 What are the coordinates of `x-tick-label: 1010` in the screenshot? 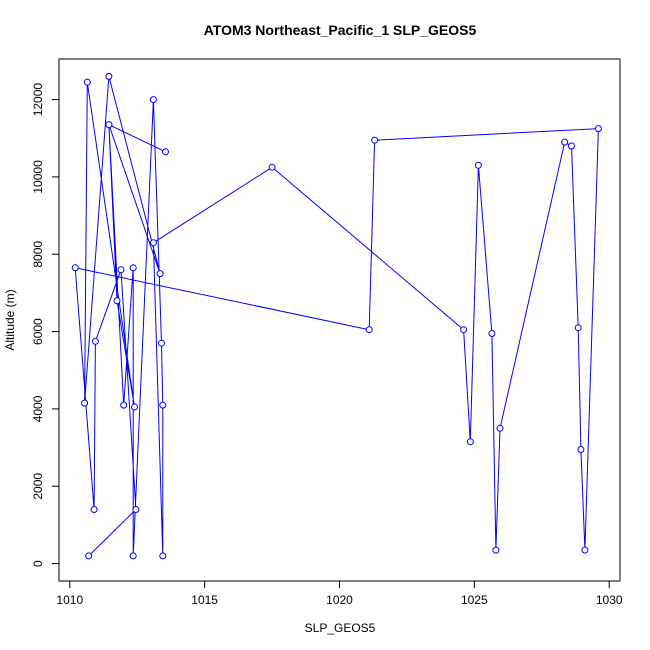 It's located at (69, 600).